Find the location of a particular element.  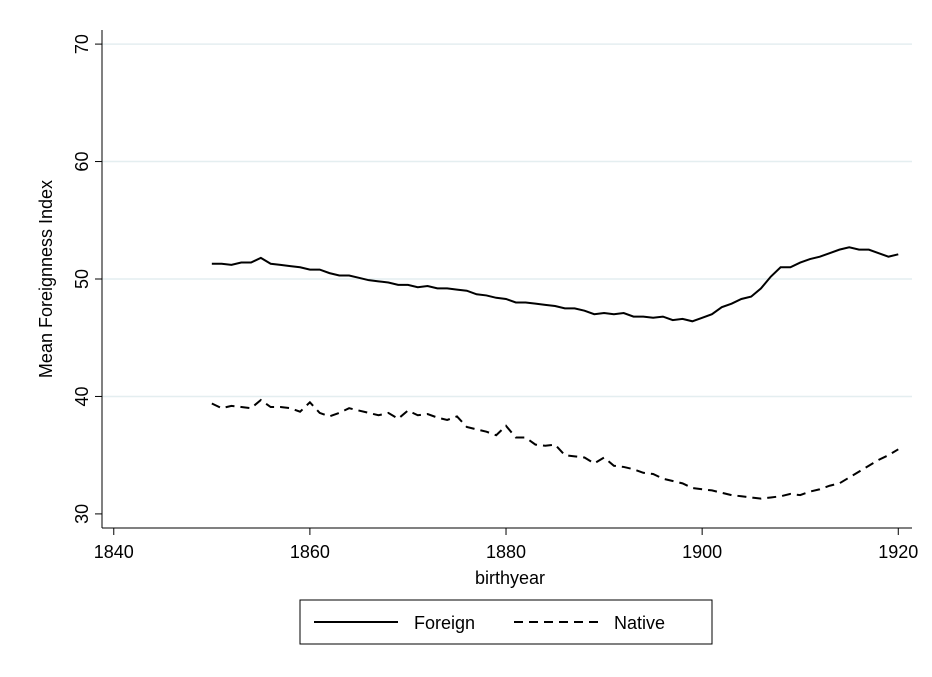

x-tick-label: 1900 is located at coordinates (702, 552).